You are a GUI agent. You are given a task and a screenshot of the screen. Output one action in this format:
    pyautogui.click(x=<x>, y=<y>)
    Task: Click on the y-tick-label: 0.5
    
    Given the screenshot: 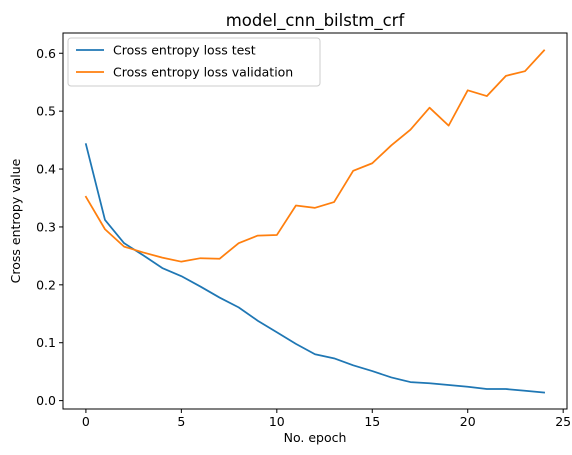 What is the action you would take?
    pyautogui.click(x=46, y=111)
    